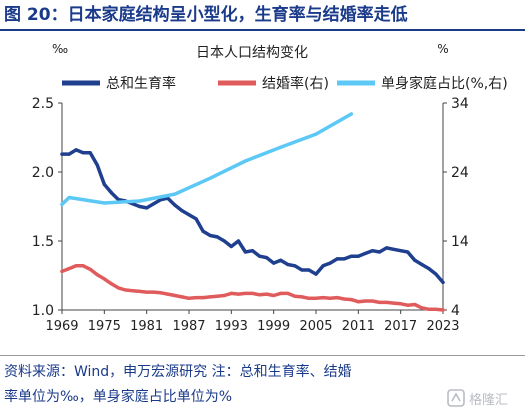  What do you see at coordinates (400, 326) in the screenshot?
I see `x-tick-label: 2017` at bounding box center [400, 326].